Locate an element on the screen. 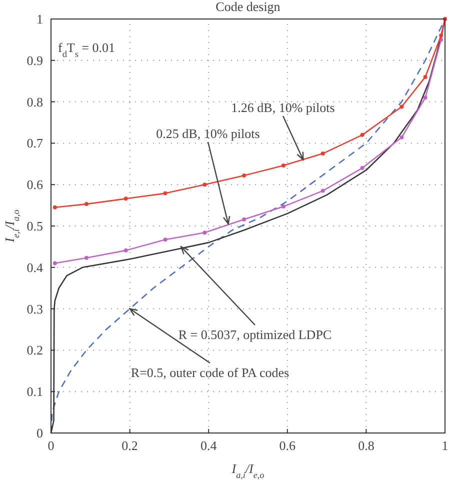 The height and width of the screenshot is (483, 453). y-tick-label: 0.4 is located at coordinates (35, 267).